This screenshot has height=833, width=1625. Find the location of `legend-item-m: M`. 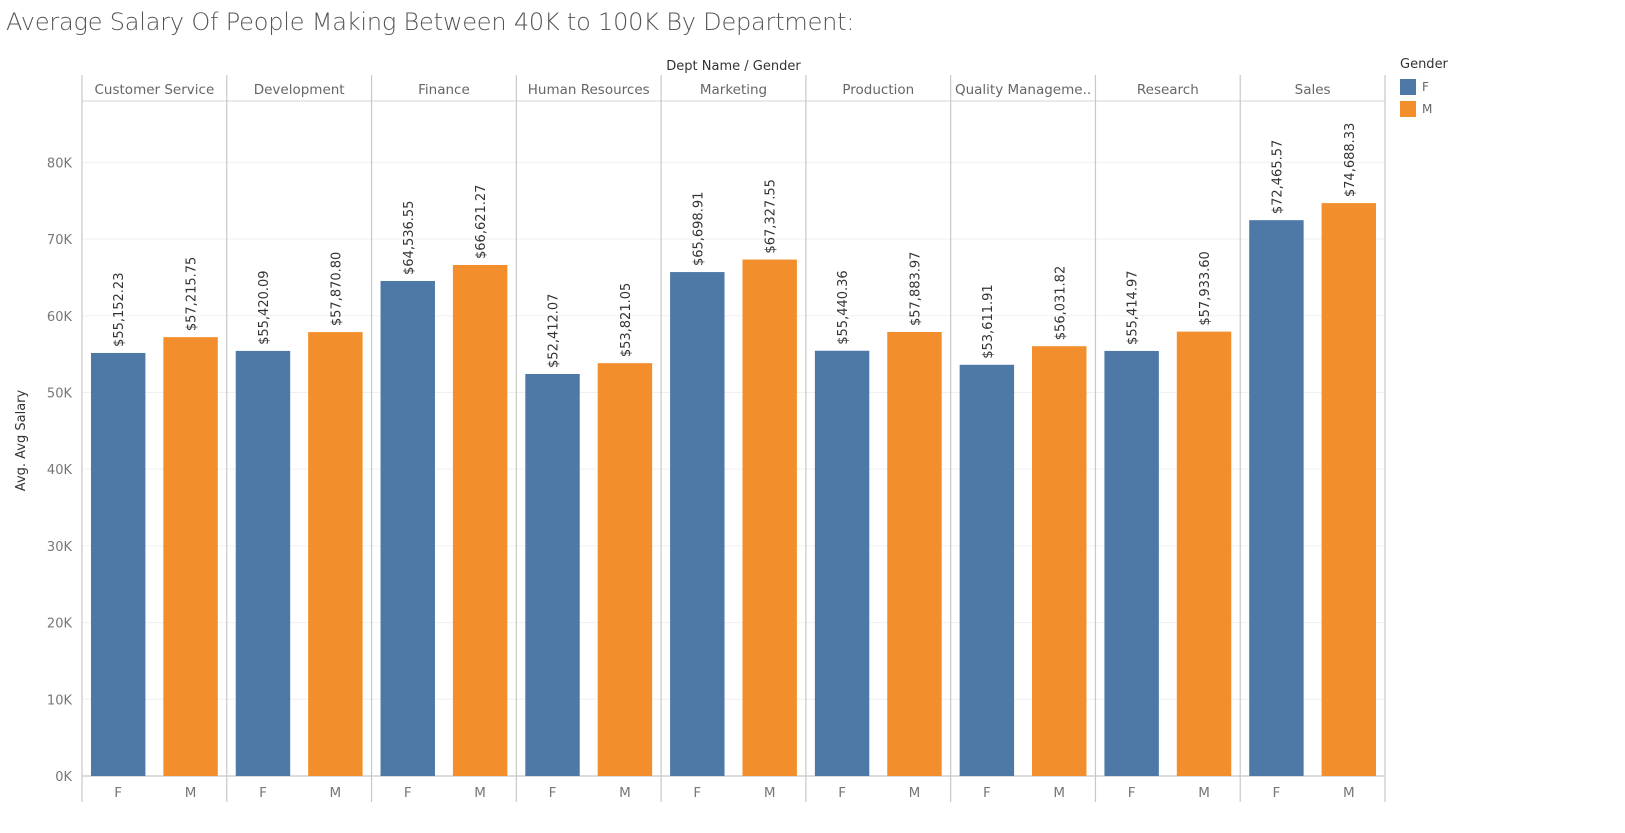

legend-item-m: M is located at coordinates (1424, 109).